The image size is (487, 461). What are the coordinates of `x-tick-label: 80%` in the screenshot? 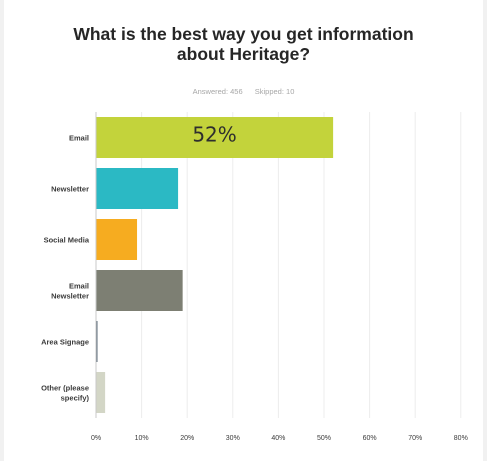 It's located at (461, 438).